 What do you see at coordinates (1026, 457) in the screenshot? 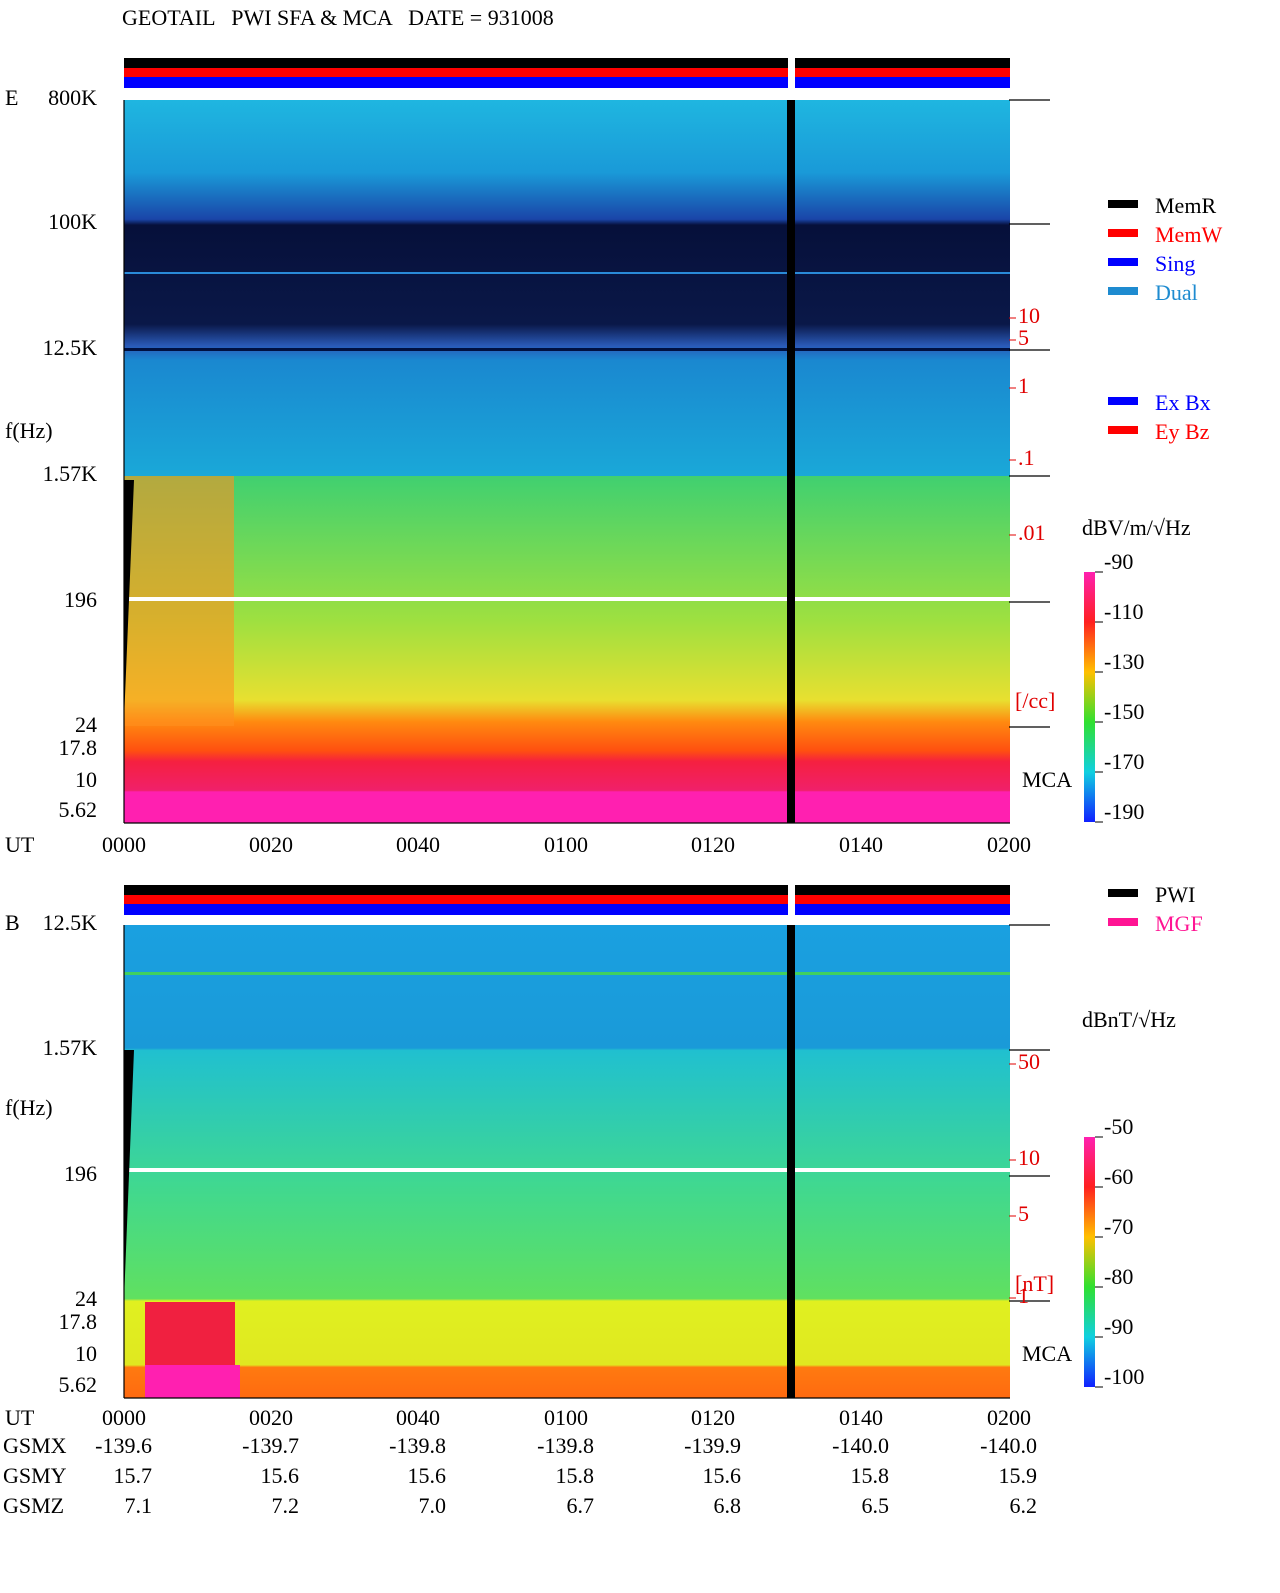
I see `right-scale-label: .1` at bounding box center [1026, 457].